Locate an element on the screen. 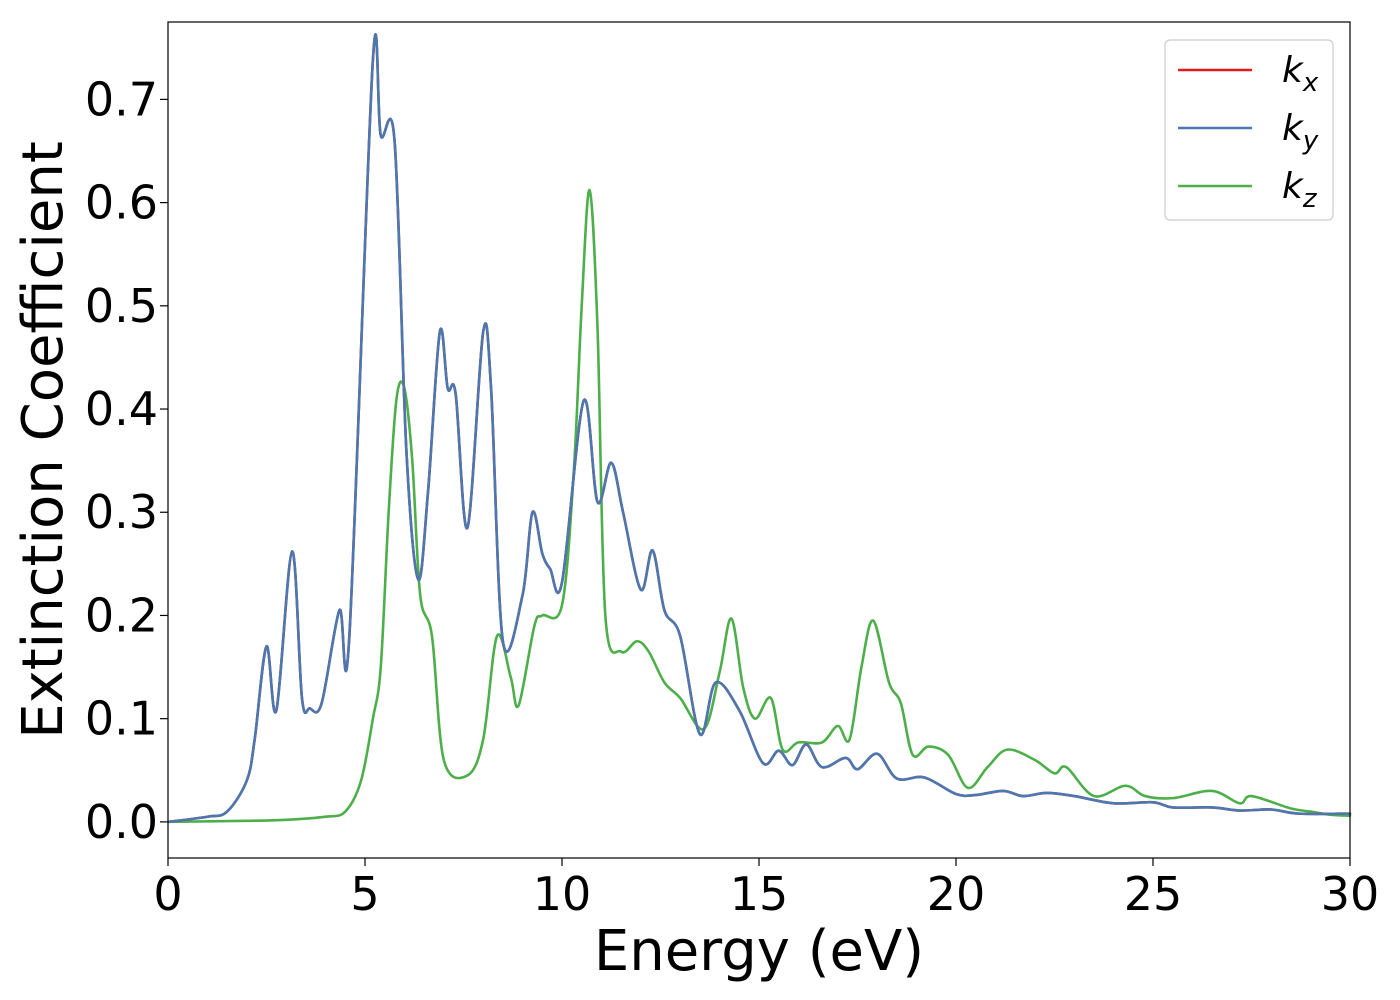  legend-label-ky: ky is located at coordinates (1300, 132).